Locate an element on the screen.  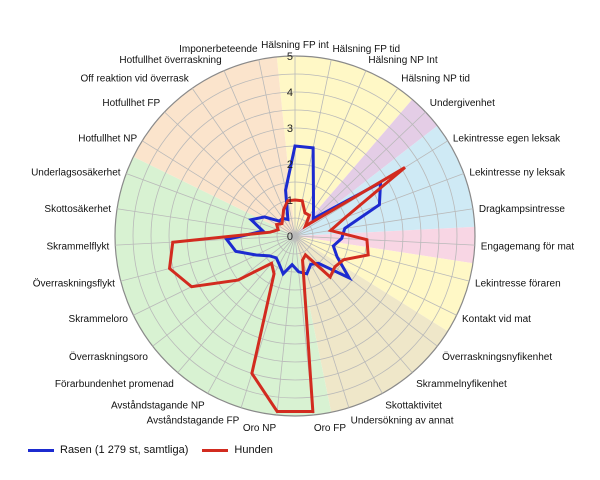
r-tick-label-2: 2 is located at coordinates (290, 165).